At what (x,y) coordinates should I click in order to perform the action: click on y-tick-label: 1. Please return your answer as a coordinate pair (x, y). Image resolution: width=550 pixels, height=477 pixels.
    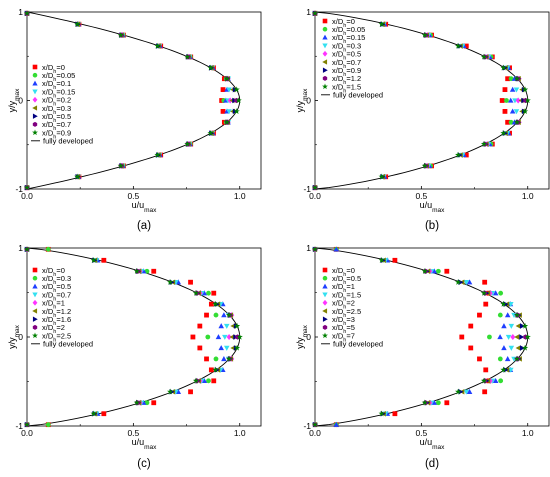
    Looking at the image, I should click on (308, 12).